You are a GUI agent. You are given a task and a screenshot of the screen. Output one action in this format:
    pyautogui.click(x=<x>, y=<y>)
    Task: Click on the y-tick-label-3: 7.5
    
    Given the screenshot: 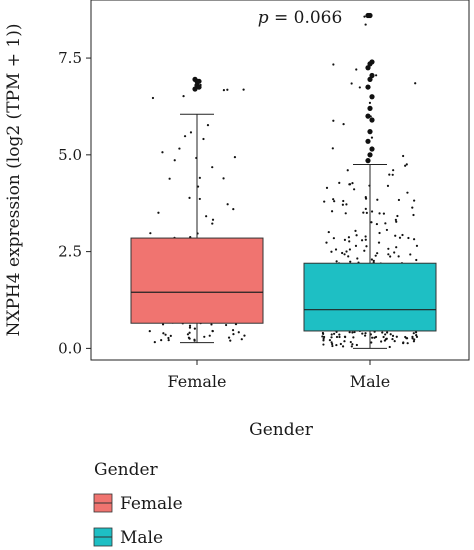 What is the action you would take?
    pyautogui.click(x=70, y=58)
    